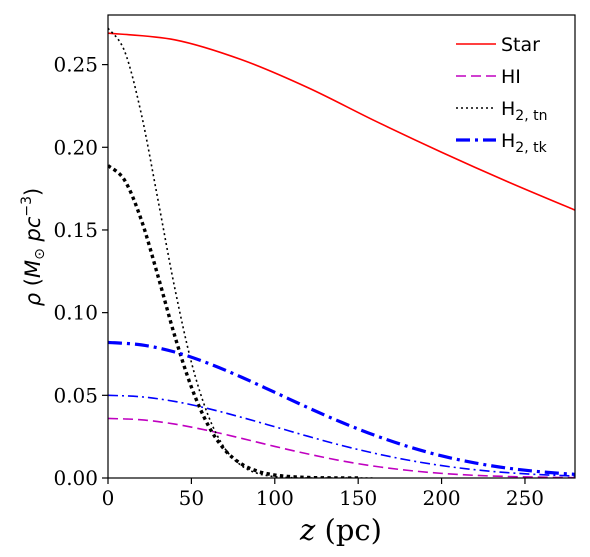 This screenshot has width=590, height=557. Describe the element at coordinates (75, 230) in the screenshot. I see `y-tick-label: 0.15` at that location.